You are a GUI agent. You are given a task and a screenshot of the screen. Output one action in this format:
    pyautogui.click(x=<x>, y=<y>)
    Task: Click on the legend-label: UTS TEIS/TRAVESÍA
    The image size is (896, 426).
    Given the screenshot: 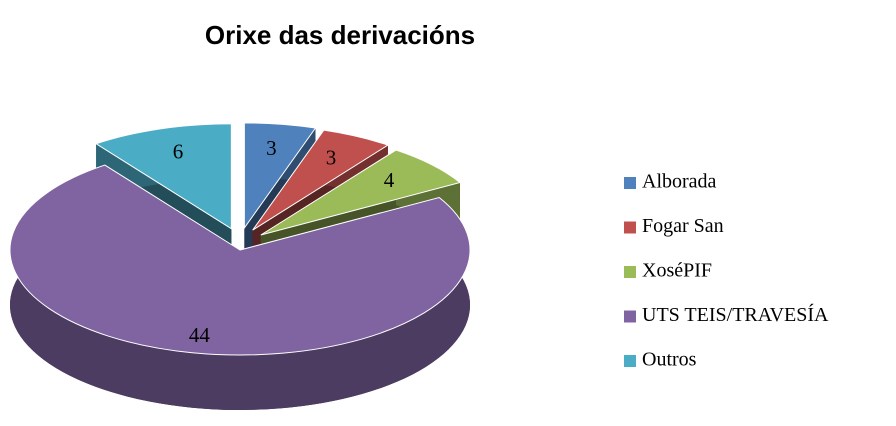 What is the action you would take?
    pyautogui.click(x=735, y=314)
    